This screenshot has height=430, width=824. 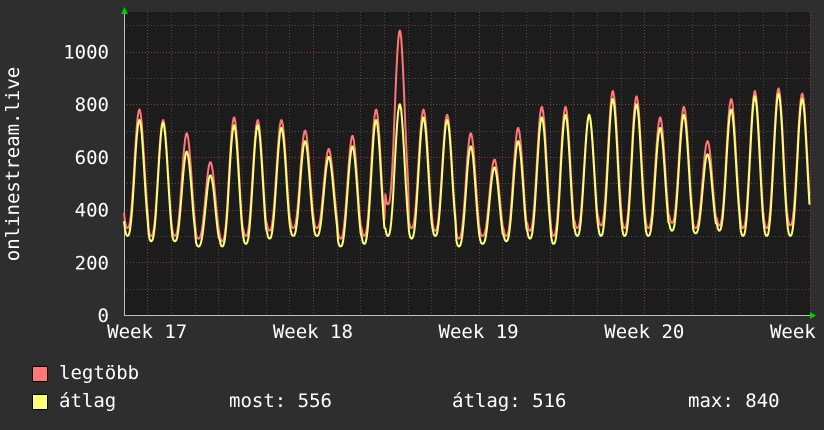 What do you see at coordinates (422, 404) in the screenshot?
I see `legend-row-avg: átlag most: 556 átlag: 516 max: 840` at bounding box center [422, 404].